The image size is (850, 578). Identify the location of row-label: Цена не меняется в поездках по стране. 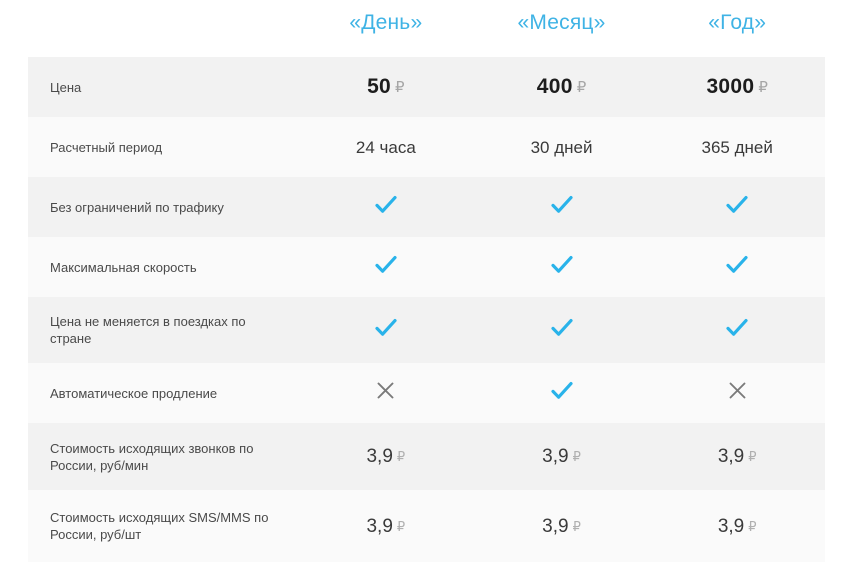
(148, 330).